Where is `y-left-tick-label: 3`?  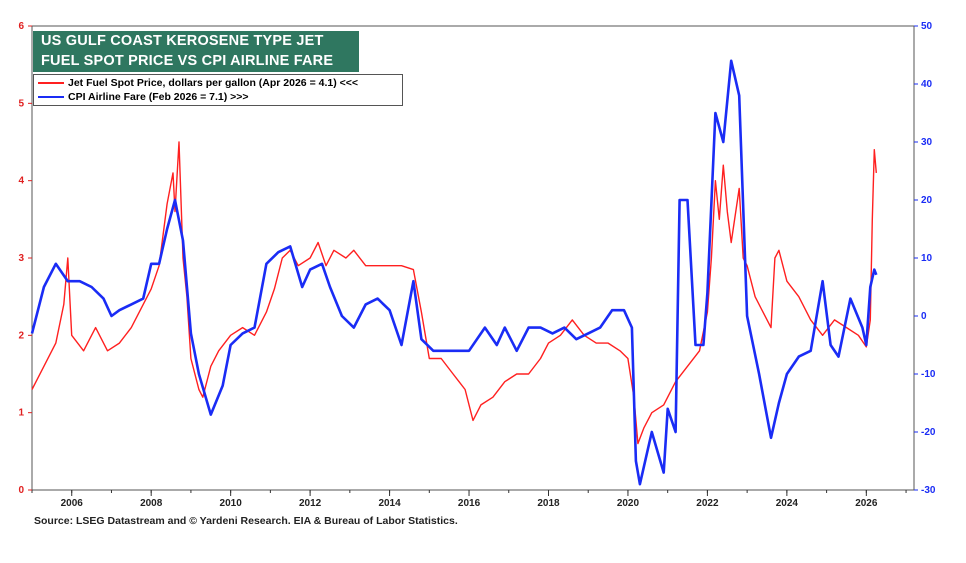
y-left-tick-label: 3 is located at coordinates (21, 258).